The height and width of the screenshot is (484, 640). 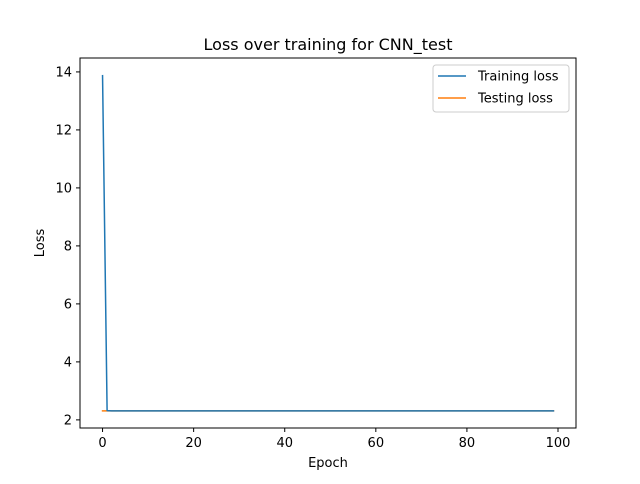 I want to click on x-axis: 0 20 40 60 80 100, so click(x=334, y=439).